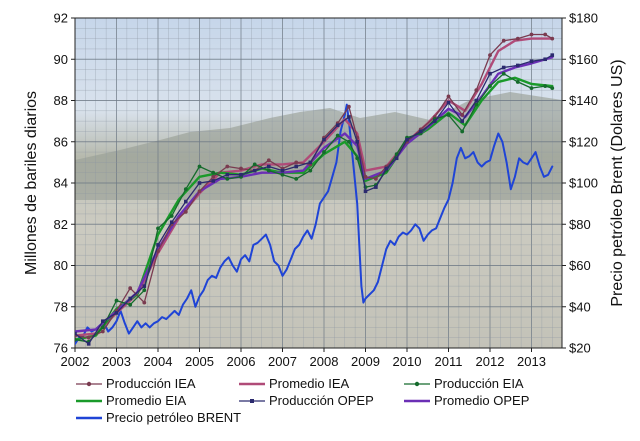  What do you see at coordinates (61, 18) in the screenshot?
I see `y-tick-label: 92` at bounding box center [61, 18].